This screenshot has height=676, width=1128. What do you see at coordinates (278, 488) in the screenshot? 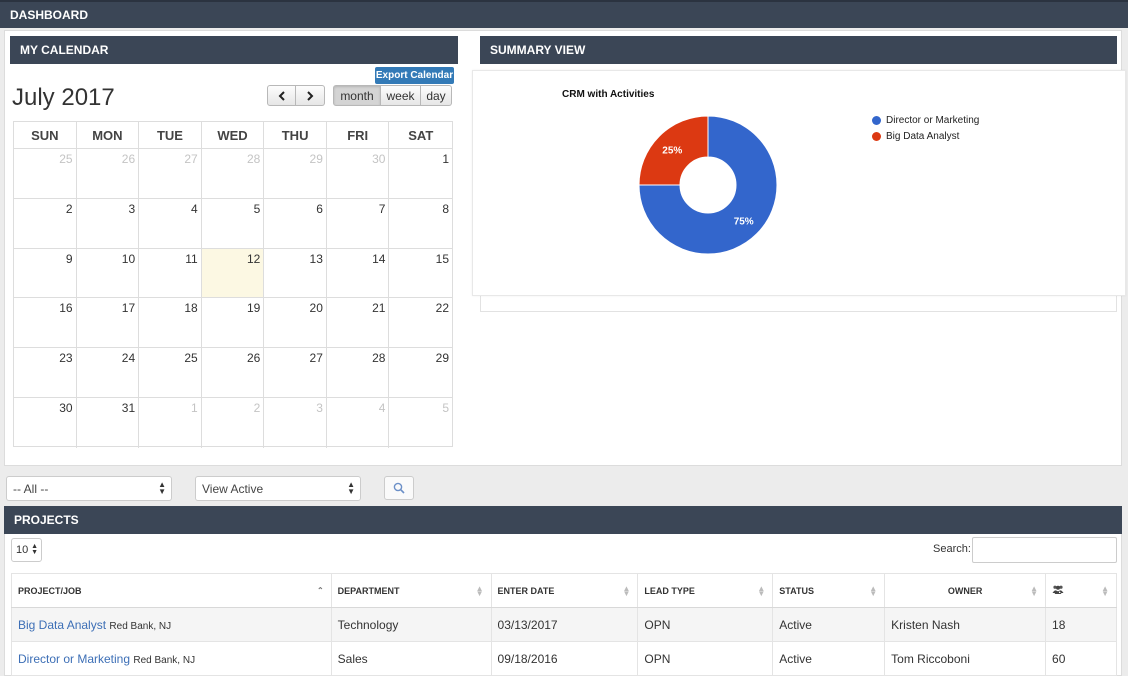
I see `status-filter-select: View Active ▲ ▼` at bounding box center [278, 488].